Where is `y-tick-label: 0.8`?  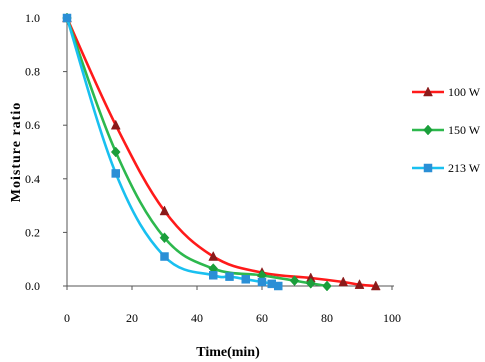
y-tick-label: 0.8 is located at coordinates (32, 72).